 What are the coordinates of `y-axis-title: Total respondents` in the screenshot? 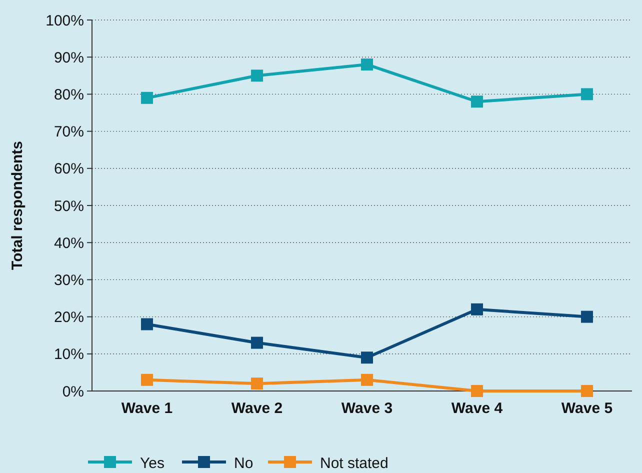 It's located at (17, 205).